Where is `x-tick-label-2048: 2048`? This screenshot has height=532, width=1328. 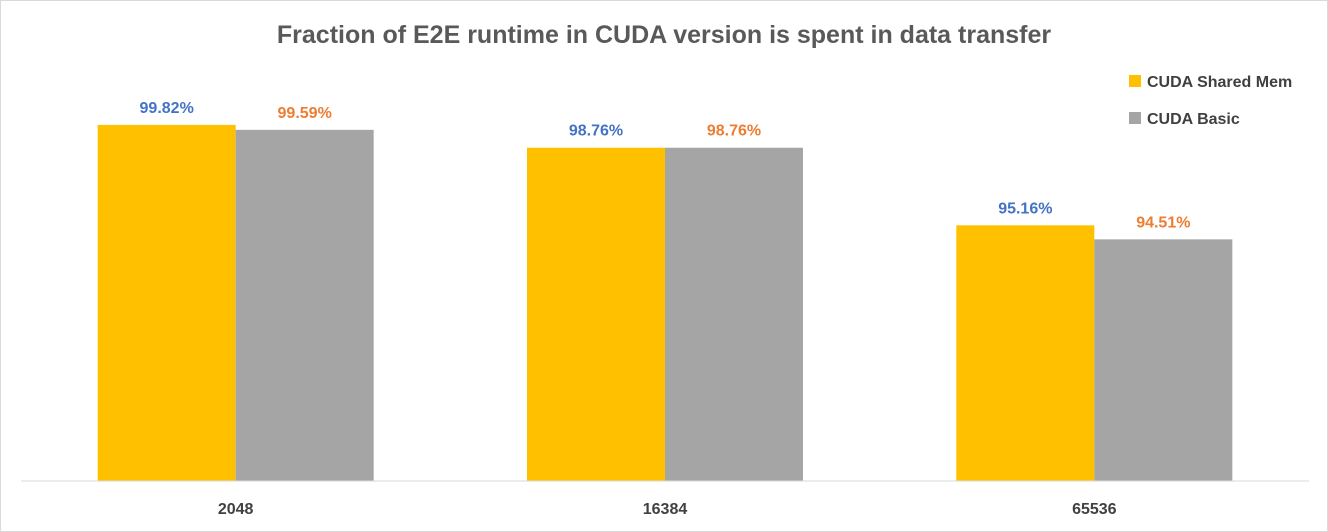 x-tick-label-2048: 2048 is located at coordinates (236, 509).